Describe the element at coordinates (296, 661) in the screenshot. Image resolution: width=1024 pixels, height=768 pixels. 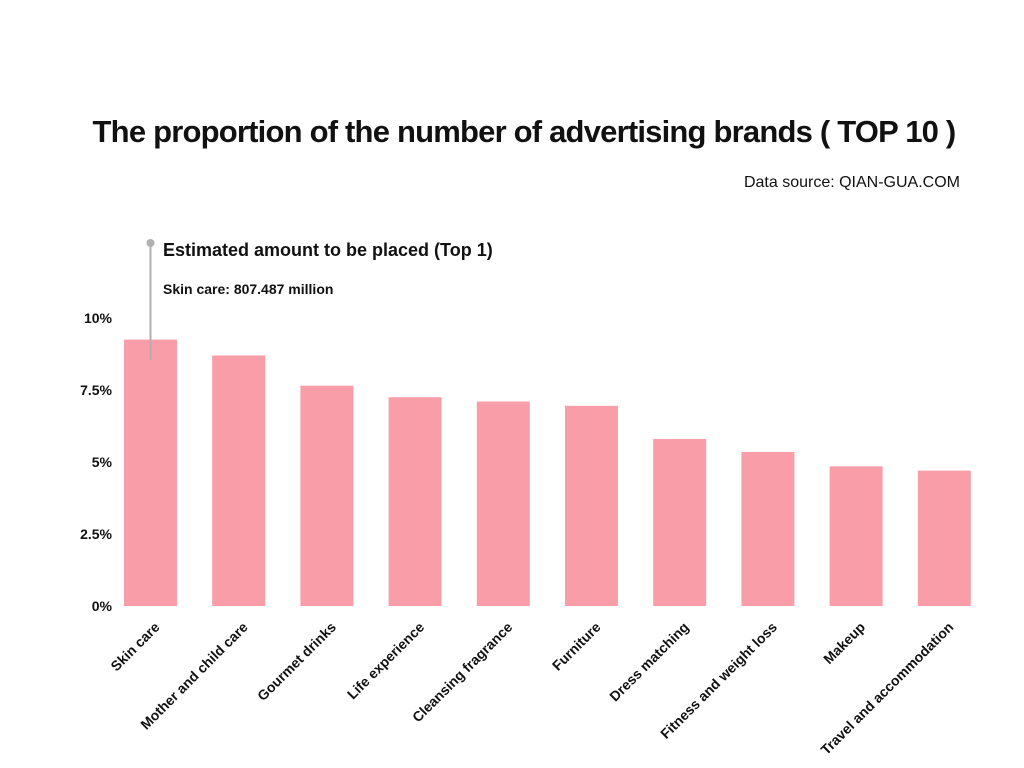
I see `x-category-label: Gourmet drinks` at that location.